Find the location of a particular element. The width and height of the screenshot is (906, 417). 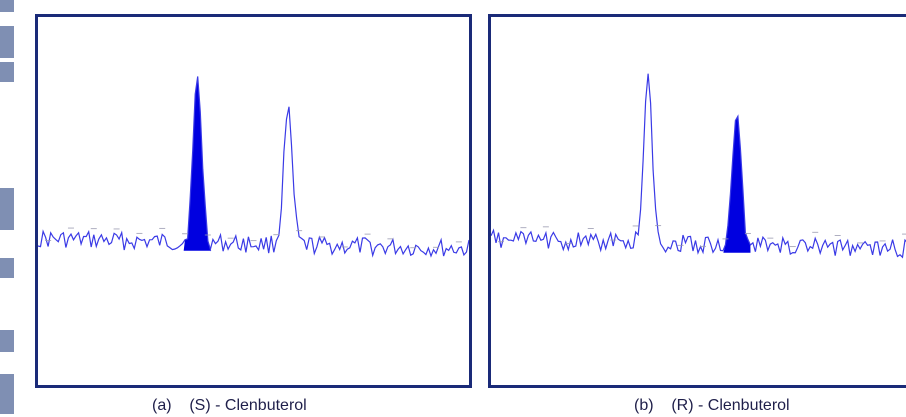

caption-s-clenbuterol: (a) (S) - Clenbuterol is located at coordinates (229, 406).